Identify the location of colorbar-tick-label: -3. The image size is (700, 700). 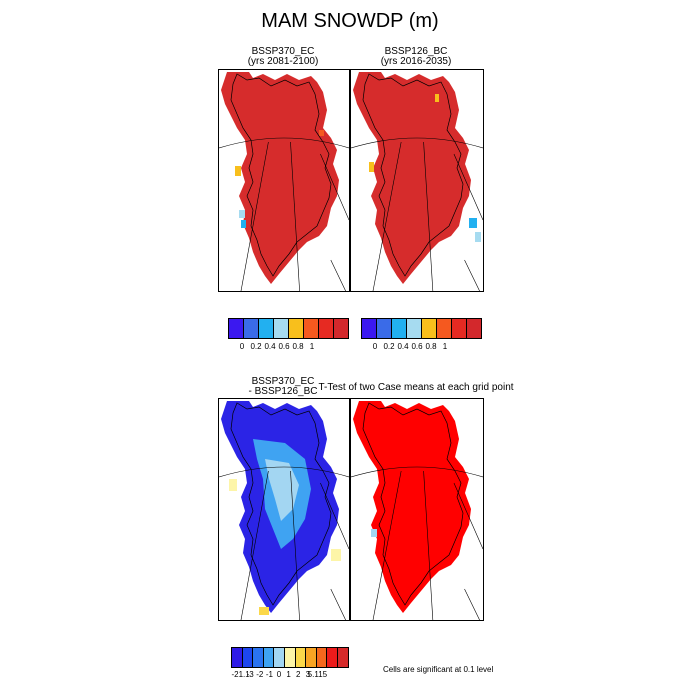
(250, 674).